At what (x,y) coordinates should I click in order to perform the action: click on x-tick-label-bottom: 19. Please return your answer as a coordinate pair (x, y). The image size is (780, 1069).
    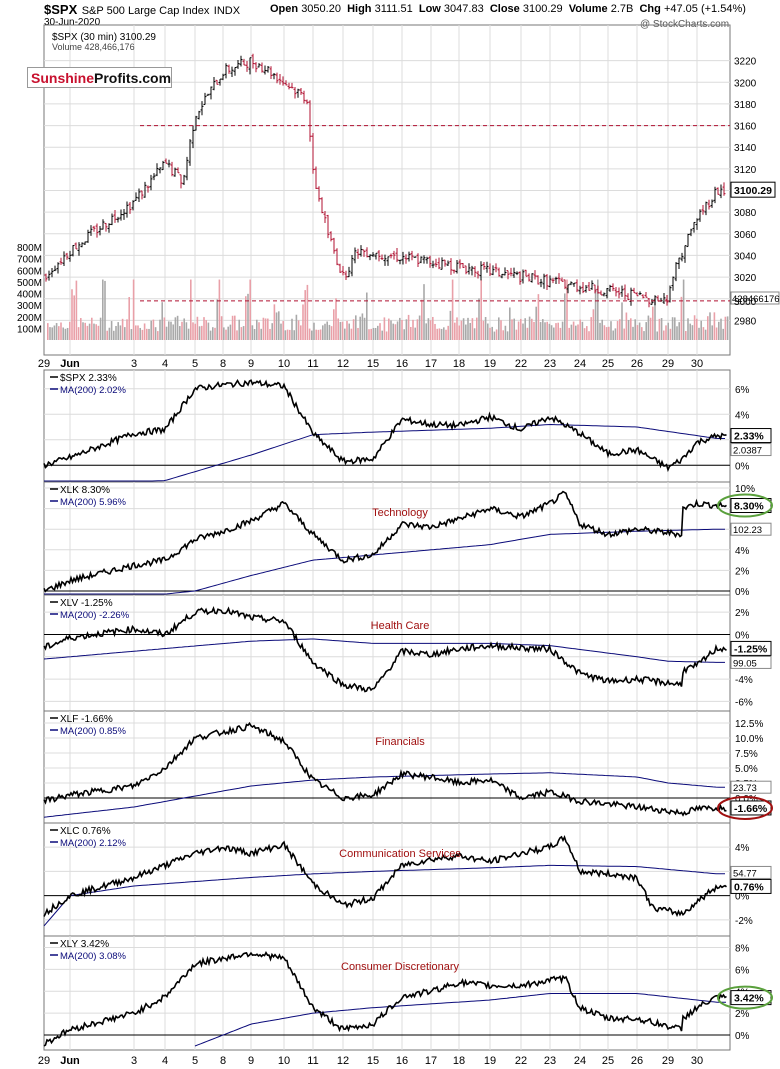
    Looking at the image, I should click on (490, 1061).